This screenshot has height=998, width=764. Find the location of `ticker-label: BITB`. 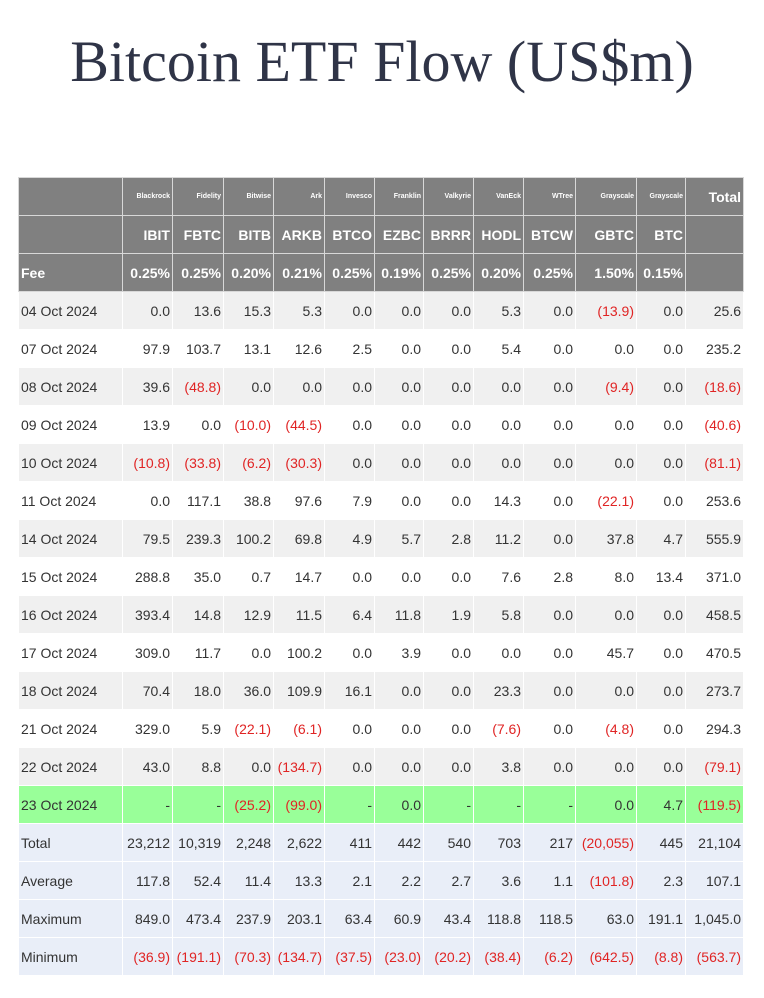

ticker-label: BITB is located at coordinates (248, 234).